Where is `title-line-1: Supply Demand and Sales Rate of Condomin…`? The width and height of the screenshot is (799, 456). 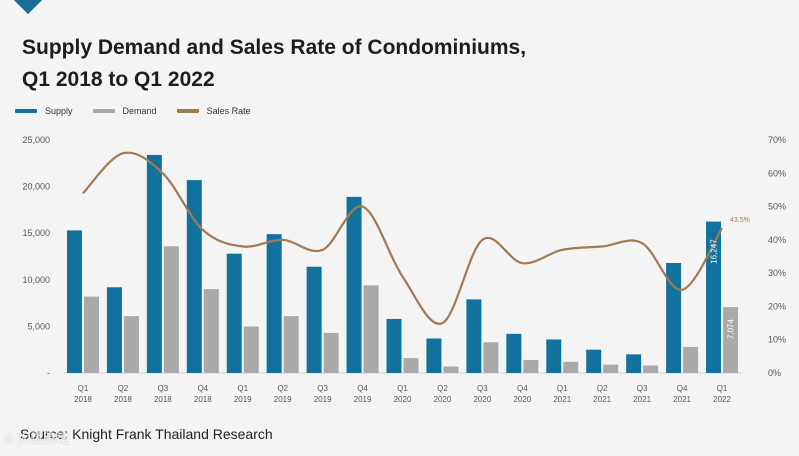
title-line-1: Supply Demand and Sales Rate of Condomin… is located at coordinates (274, 47).